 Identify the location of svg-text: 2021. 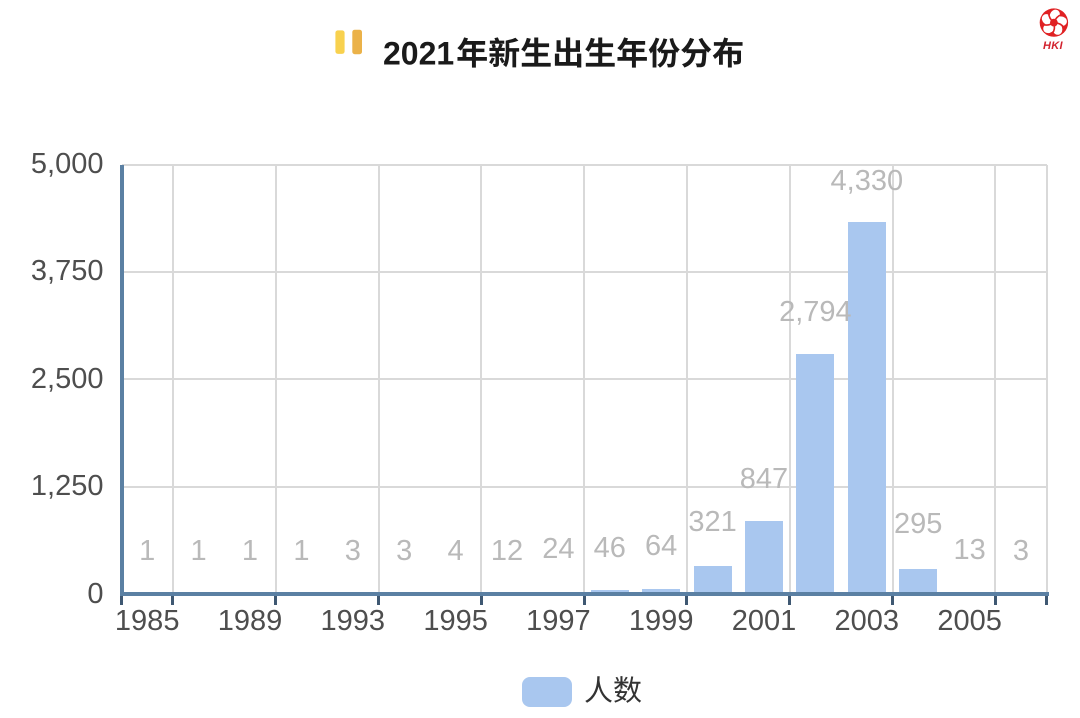
(418, 54).